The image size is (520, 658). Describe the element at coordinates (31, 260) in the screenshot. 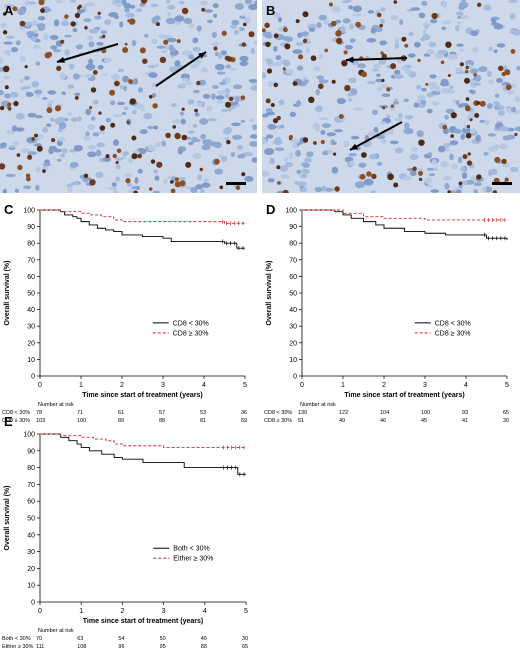

I see `y-tick-label: 70` at that location.